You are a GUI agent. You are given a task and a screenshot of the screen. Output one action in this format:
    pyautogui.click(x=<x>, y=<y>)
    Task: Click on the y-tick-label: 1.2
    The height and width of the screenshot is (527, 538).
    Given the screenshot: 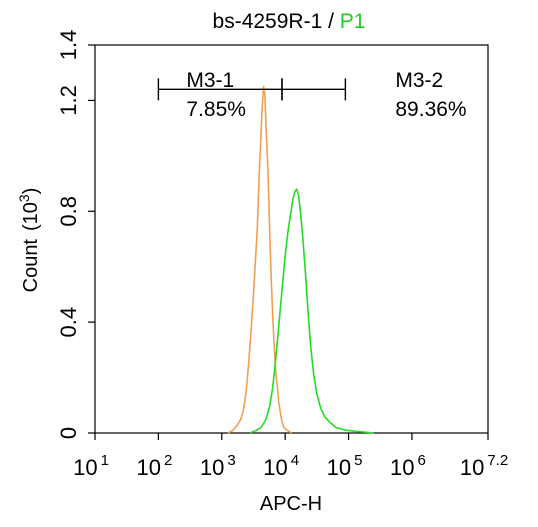 What is the action you would take?
    pyautogui.click(x=68, y=100)
    